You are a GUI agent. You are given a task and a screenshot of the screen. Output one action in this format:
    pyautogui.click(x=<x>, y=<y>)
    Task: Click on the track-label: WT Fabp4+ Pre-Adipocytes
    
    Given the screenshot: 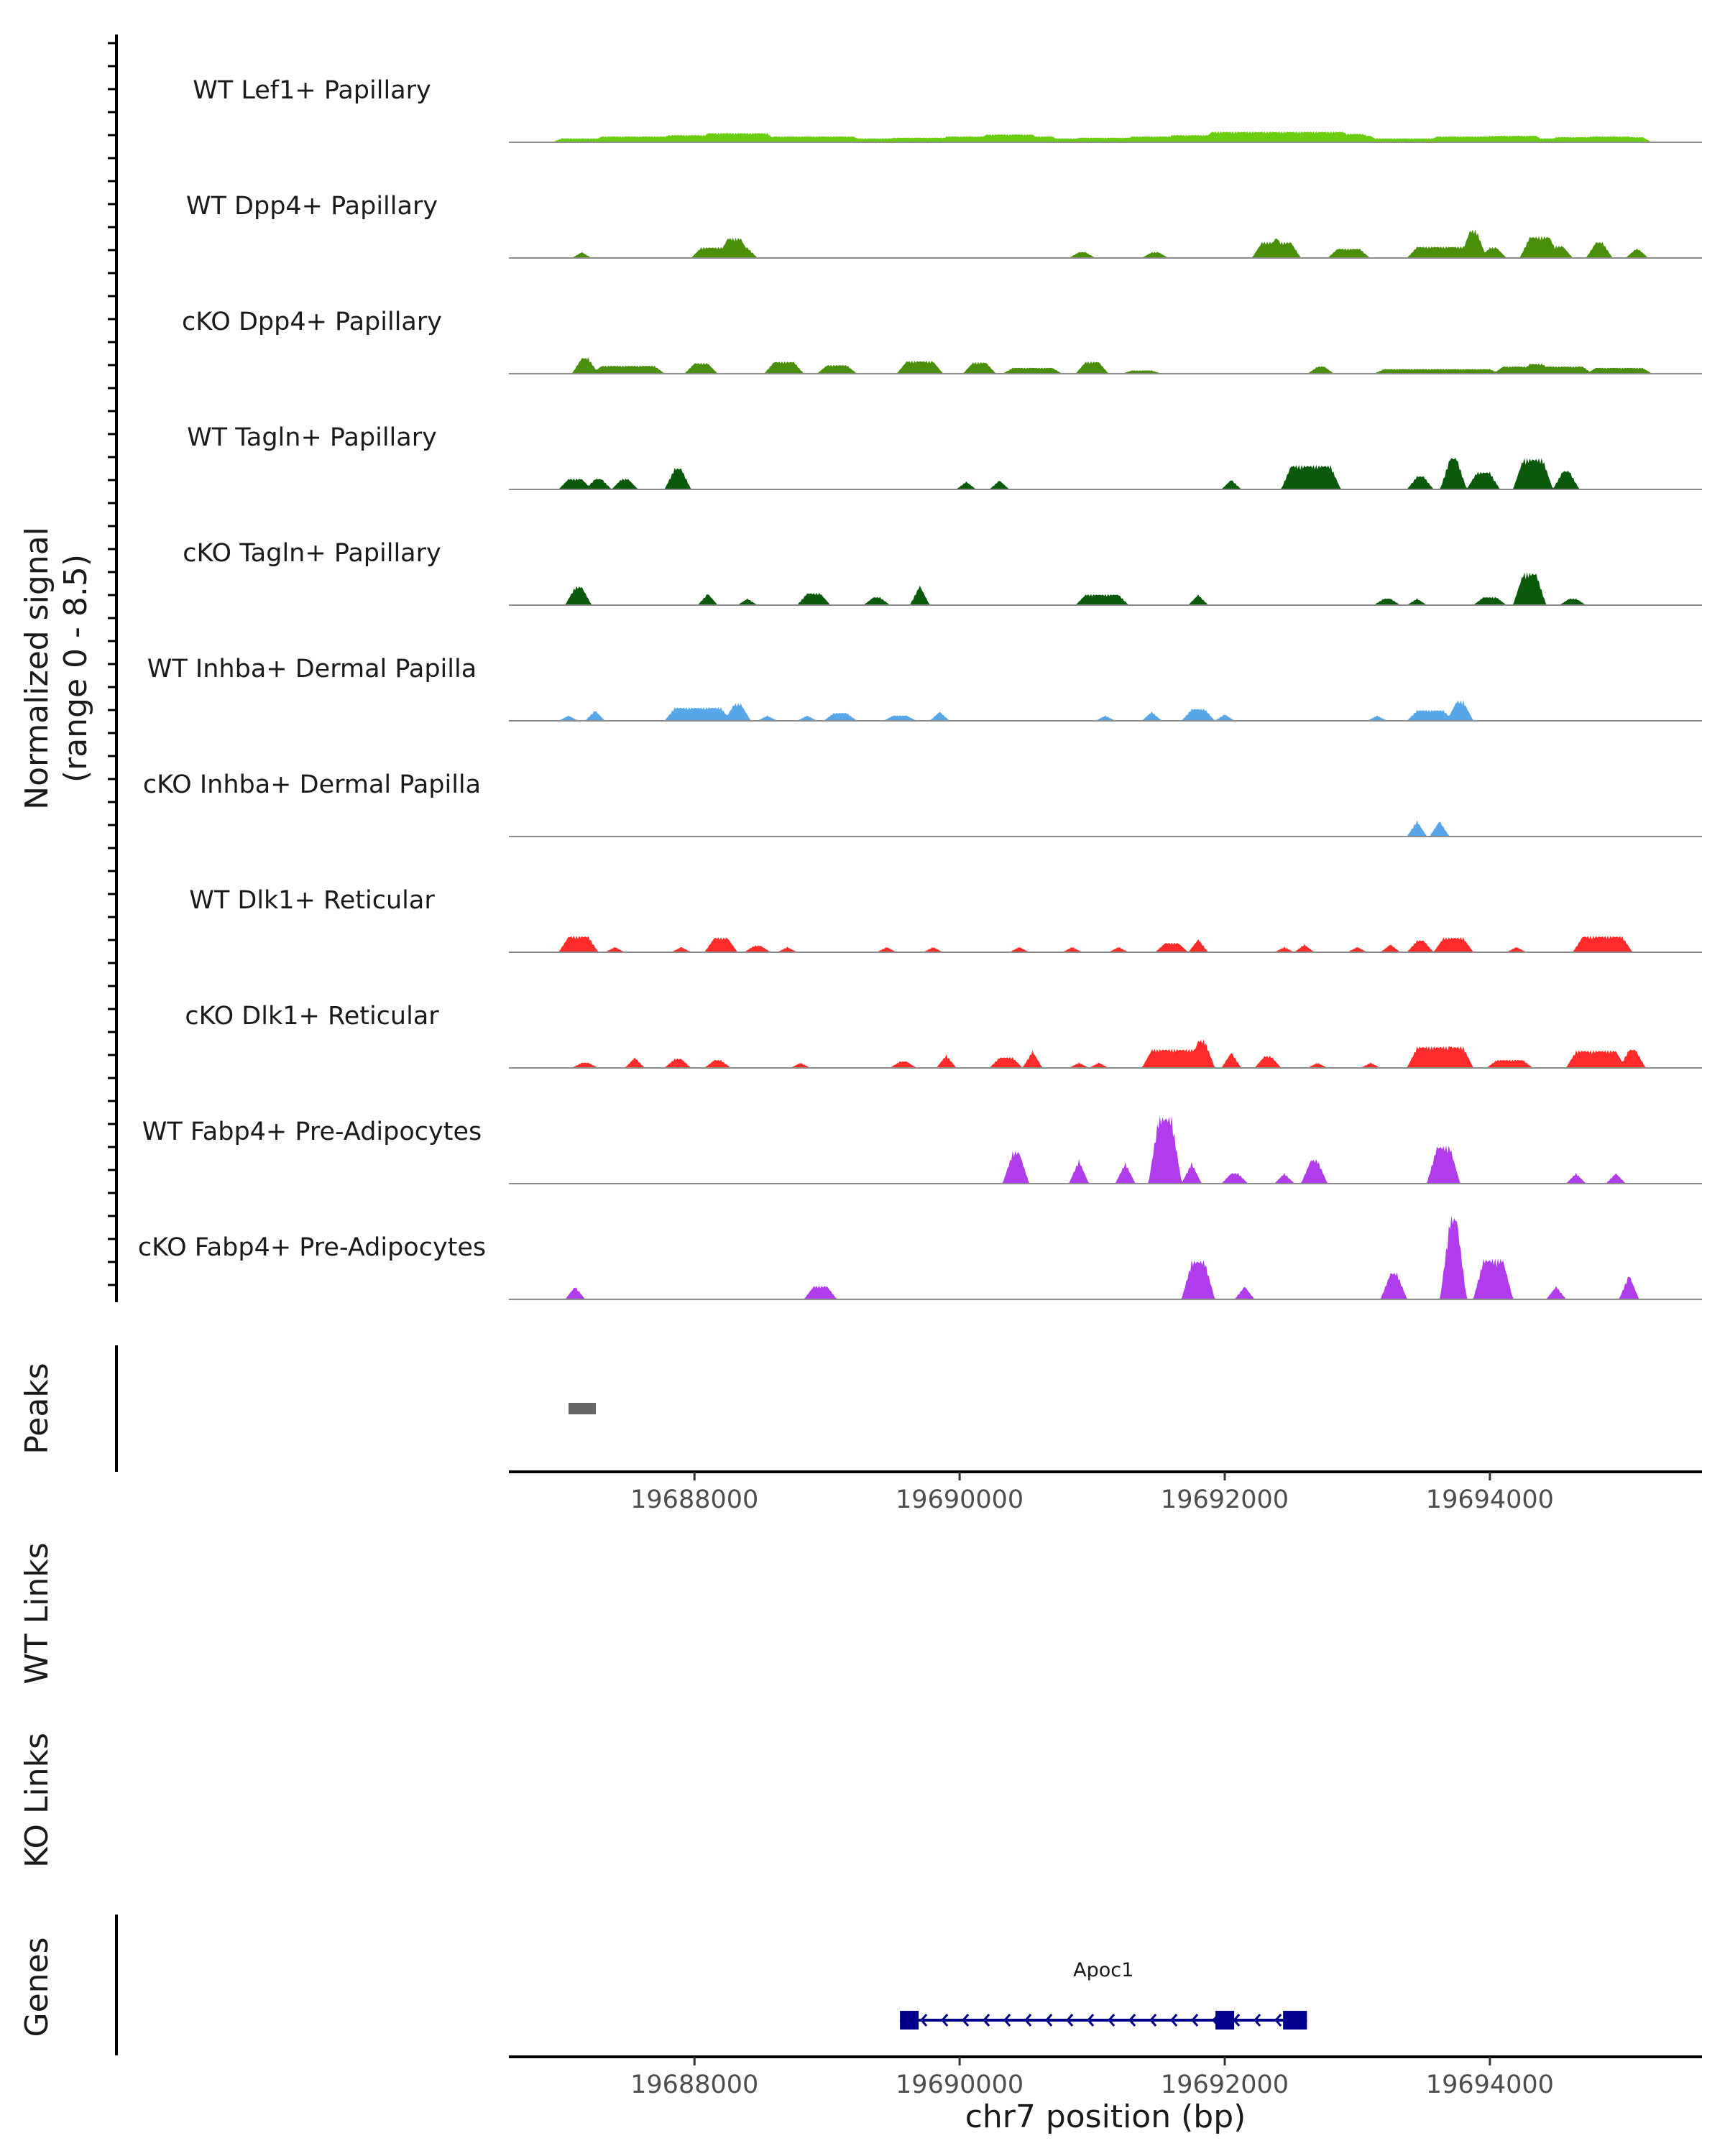 What is the action you would take?
    pyautogui.click(x=312, y=1132)
    